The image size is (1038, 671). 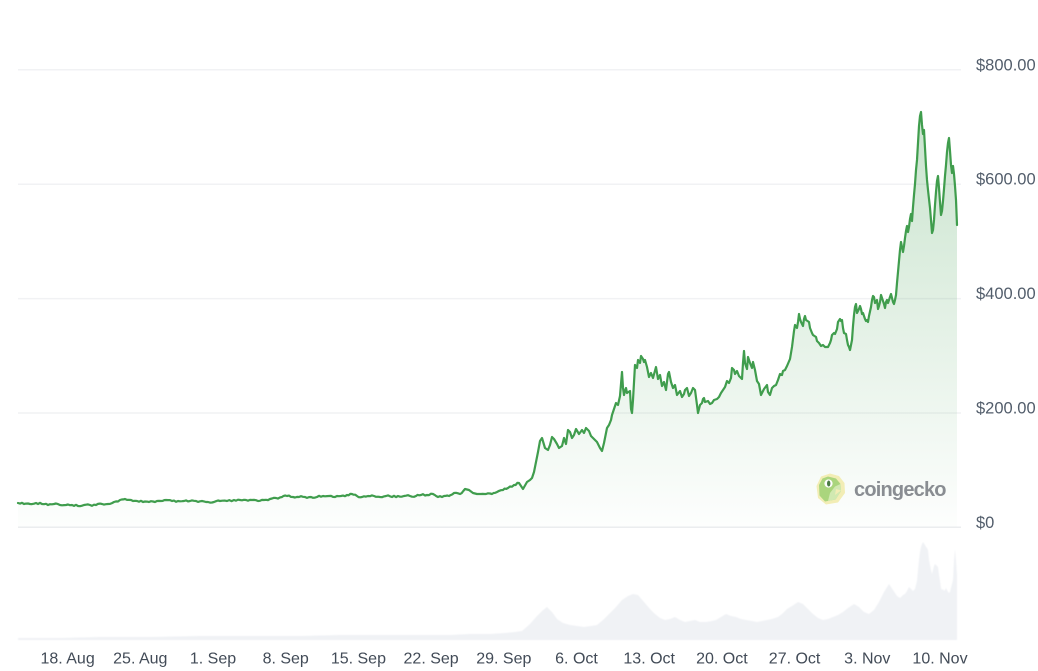 I want to click on svg-text: 20. Oct, so click(x=722, y=659).